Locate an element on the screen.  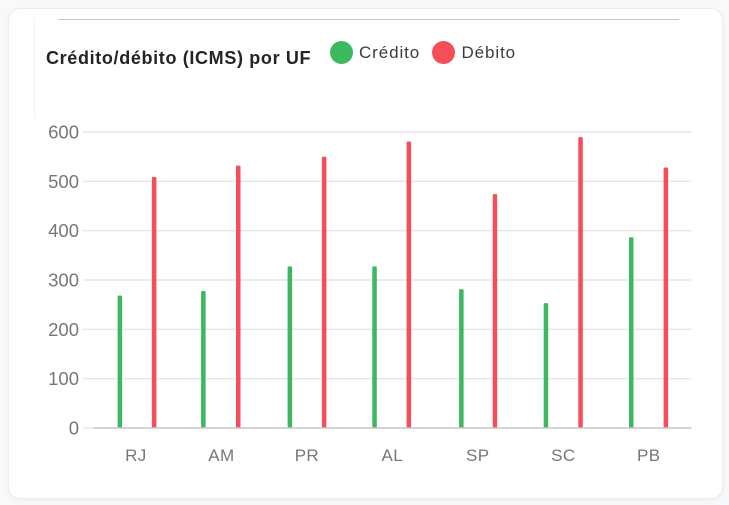
svg-text: RJ is located at coordinates (136, 455).